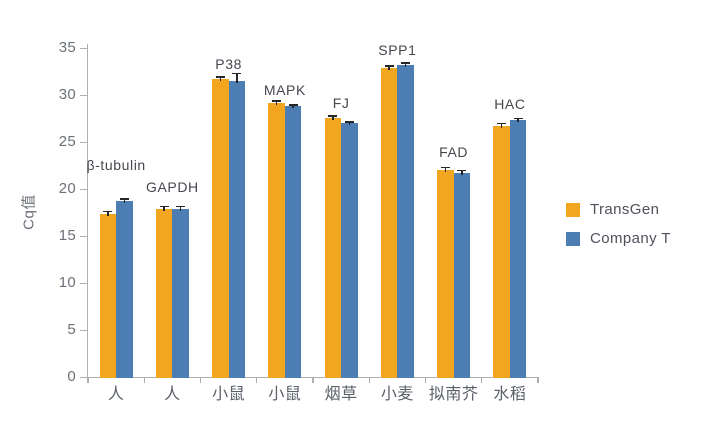 The image size is (706, 436). What do you see at coordinates (397, 394) in the screenshot?
I see `x-category-label: 小麦` at bounding box center [397, 394].